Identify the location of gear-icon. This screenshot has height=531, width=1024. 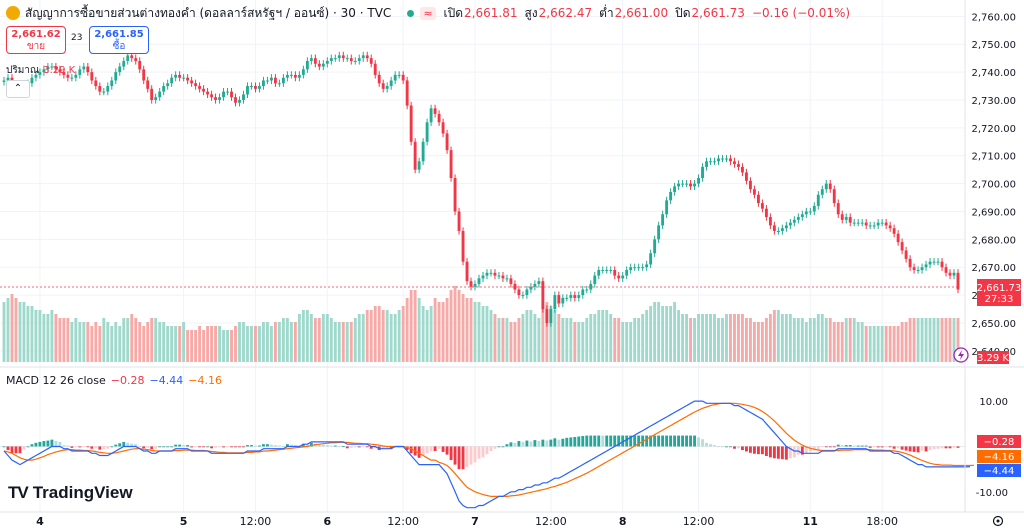
(998, 521).